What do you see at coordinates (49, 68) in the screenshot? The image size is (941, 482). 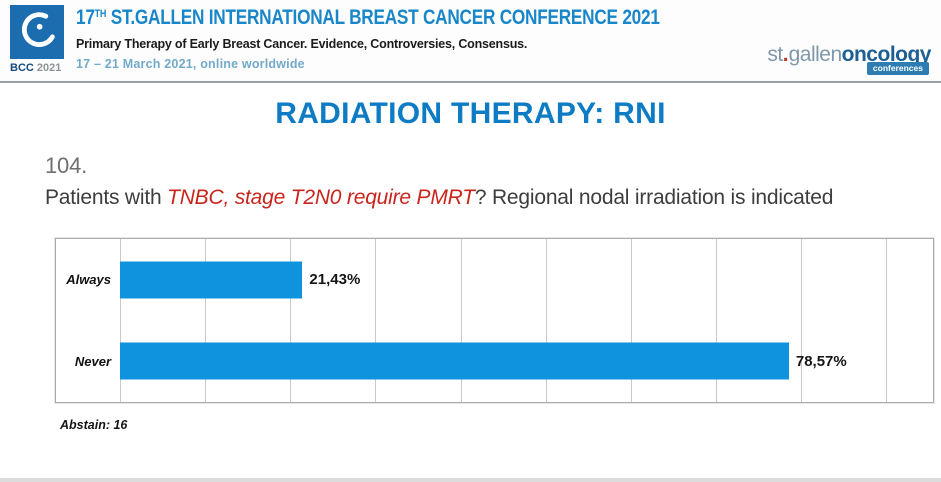 I see `bcc-year: 2021` at bounding box center [49, 68].